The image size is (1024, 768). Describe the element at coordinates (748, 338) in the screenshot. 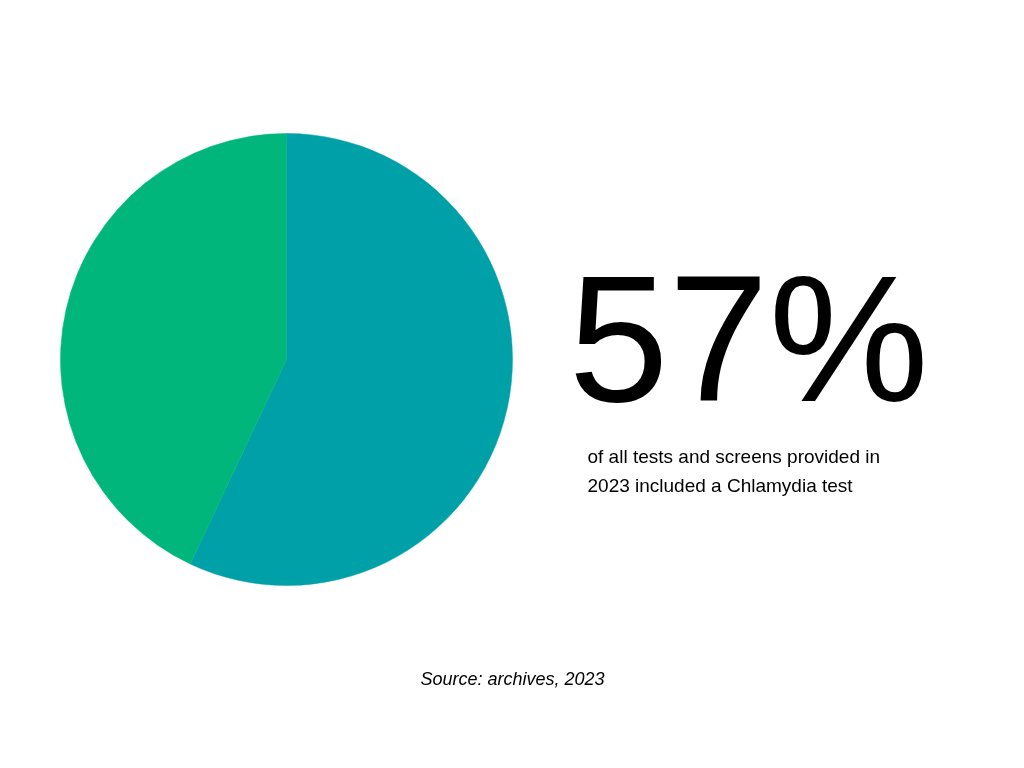

I see `text: 57%` at that location.